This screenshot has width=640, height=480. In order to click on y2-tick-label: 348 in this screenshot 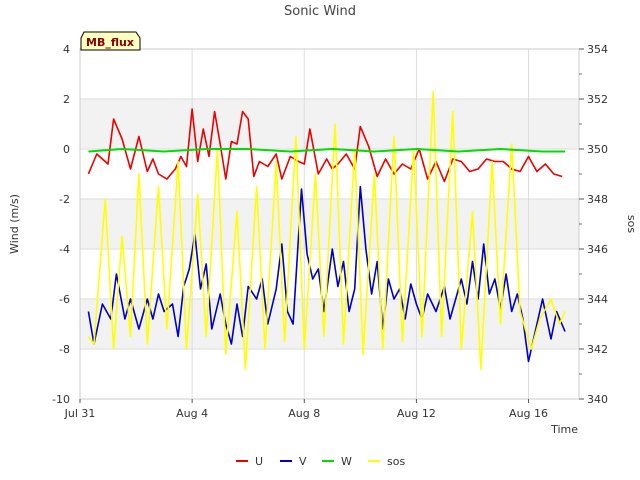, I will do `click(597, 199)`.